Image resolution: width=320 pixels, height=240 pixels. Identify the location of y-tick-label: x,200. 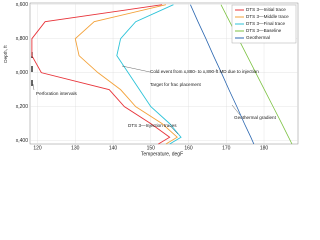
(22, 107).